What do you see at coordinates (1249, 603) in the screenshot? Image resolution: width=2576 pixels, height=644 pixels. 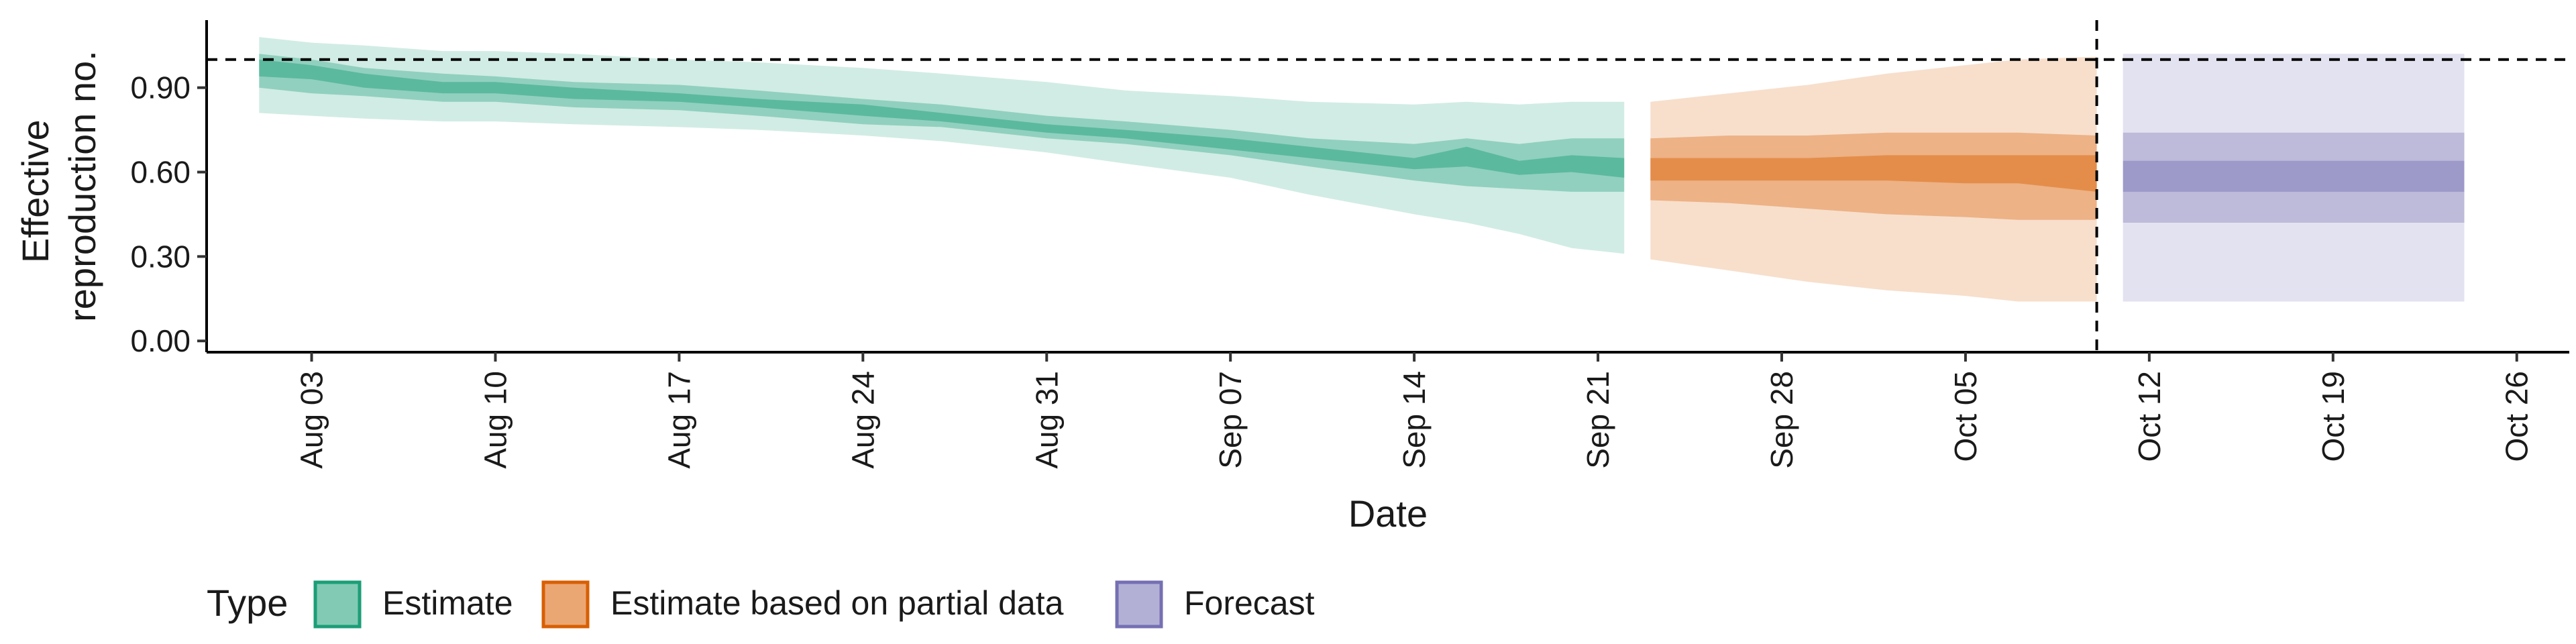 I see `legend-label-forecast: Forecast` at bounding box center [1249, 603].